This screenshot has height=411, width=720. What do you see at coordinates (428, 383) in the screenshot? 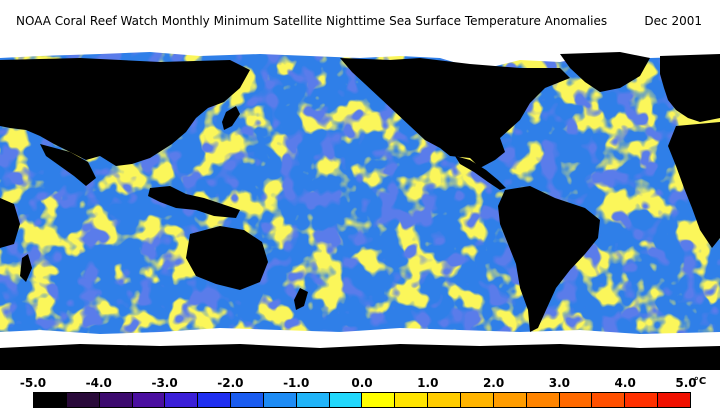
I see `colorbar-tick-label: 1.0` at bounding box center [428, 383].